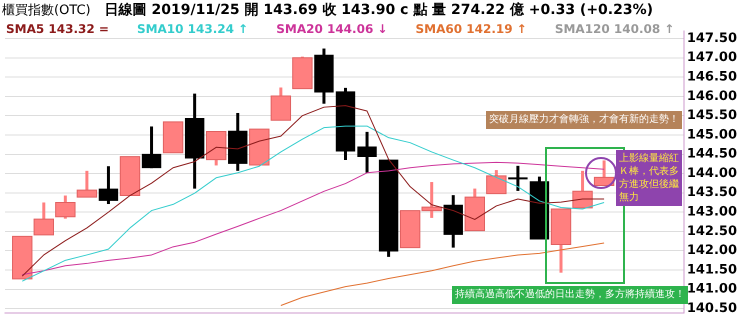 This screenshot has height=324, width=740. What do you see at coordinates (712, 76) in the screenshot?
I see `y-tick-label: 146.50` at bounding box center [712, 76].